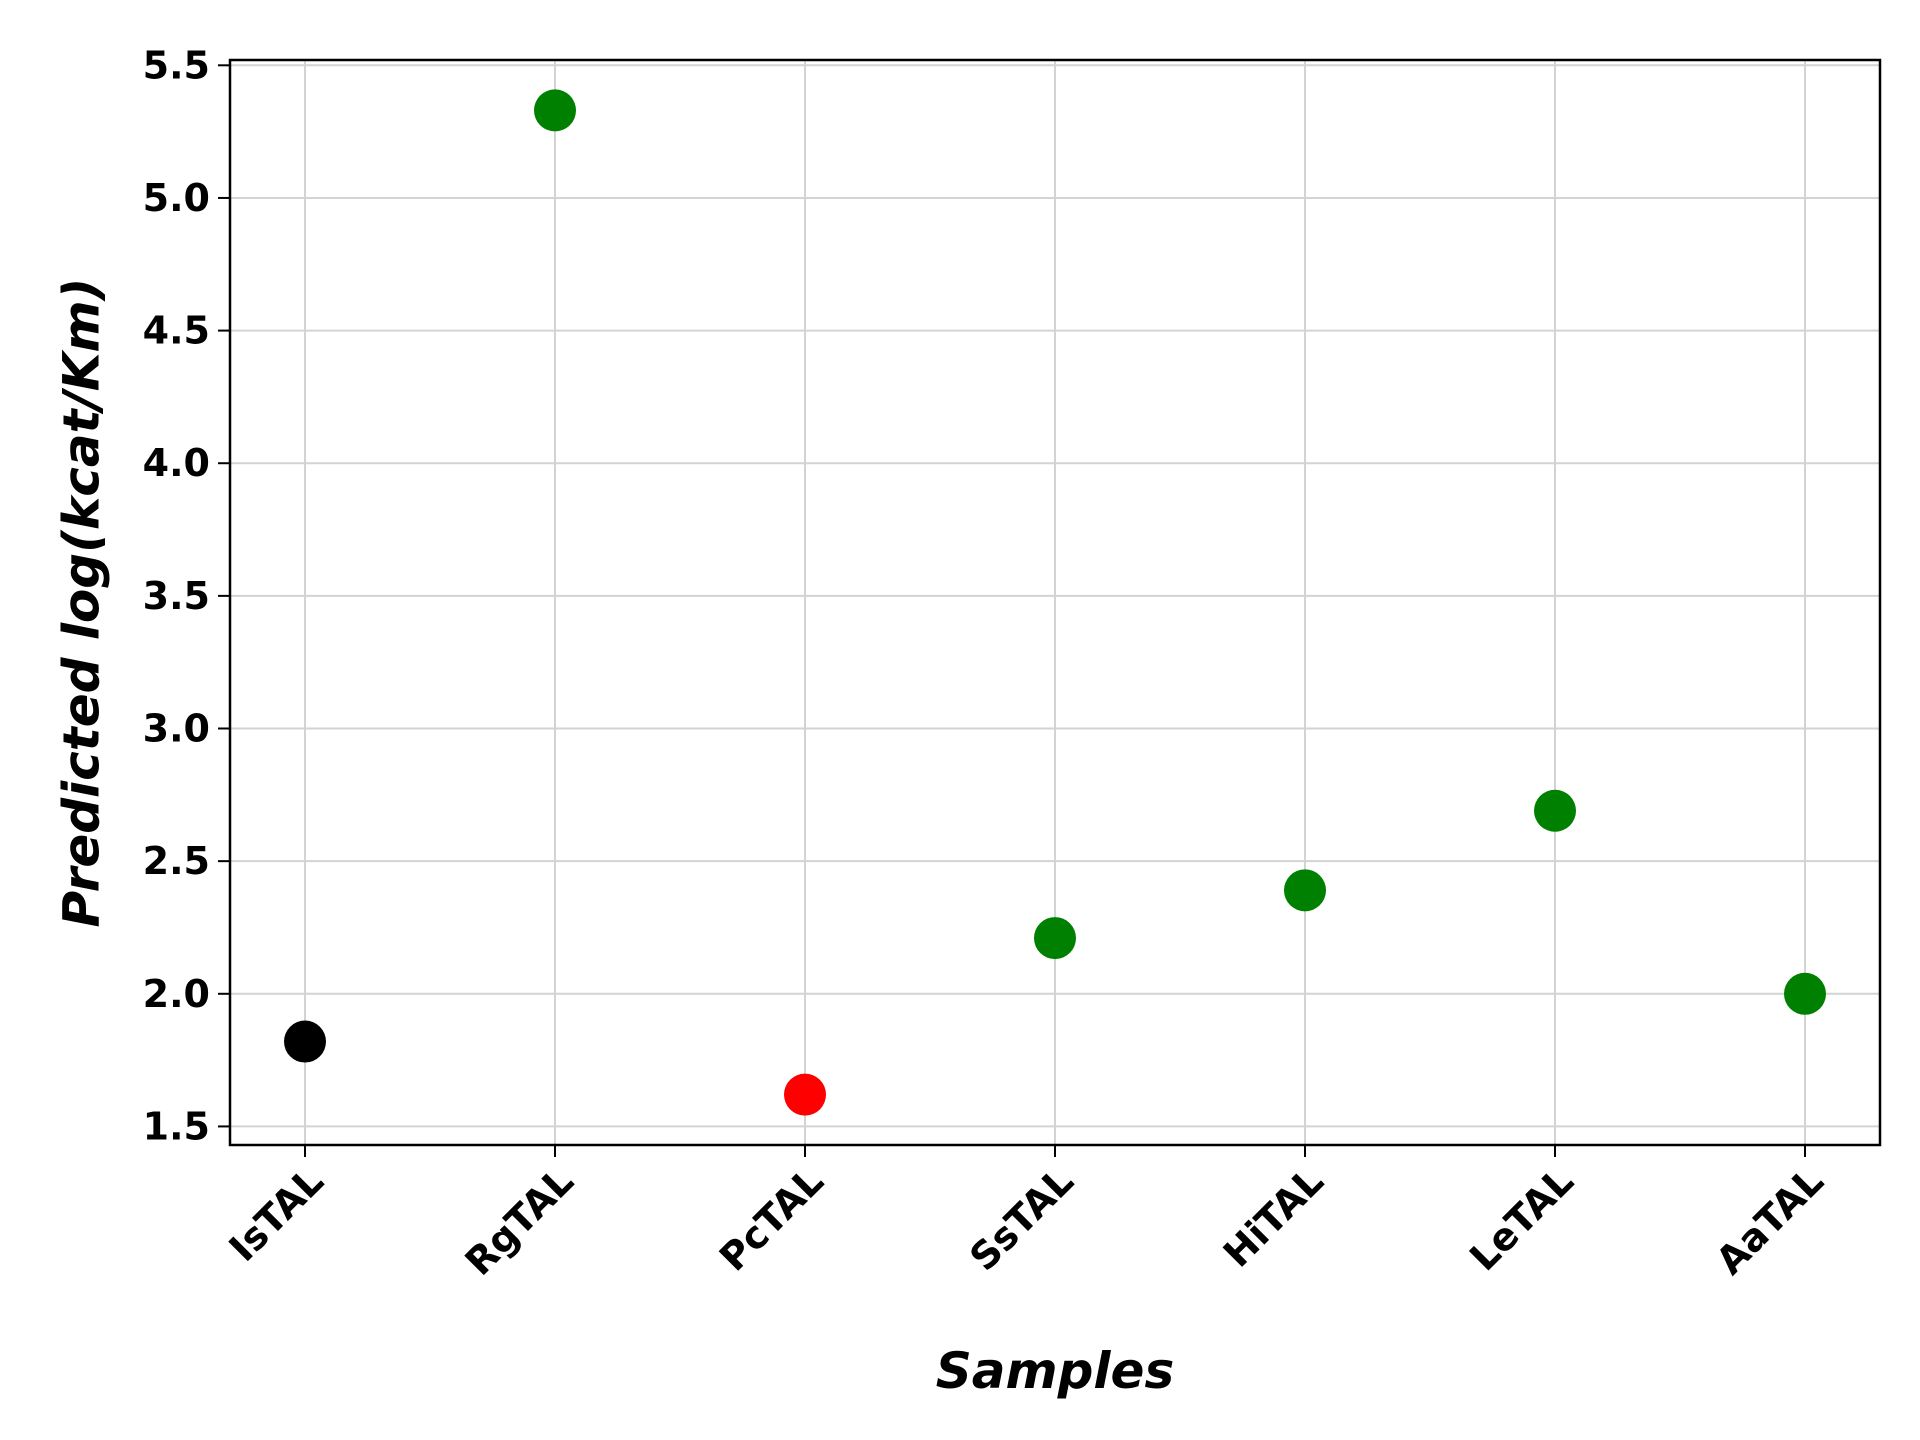 Image resolution: width=1920 pixels, height=1440 pixels. I want to click on y-tick-label: 5.5, so click(176, 65).